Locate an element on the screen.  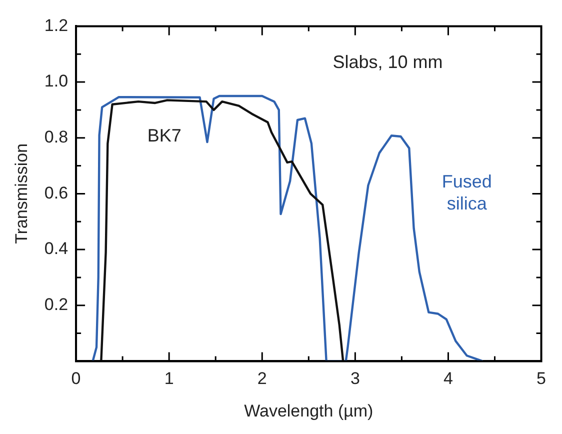
series-label: BK7 is located at coordinates (164, 136).